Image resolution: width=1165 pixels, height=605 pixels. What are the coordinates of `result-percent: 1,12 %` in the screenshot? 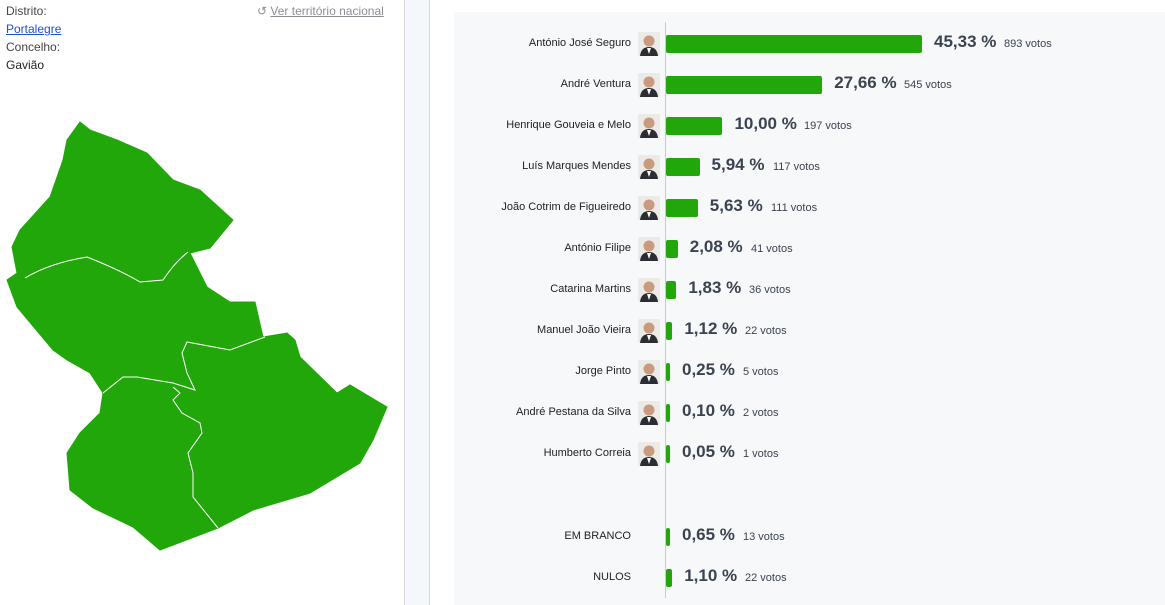 It's located at (711, 328).